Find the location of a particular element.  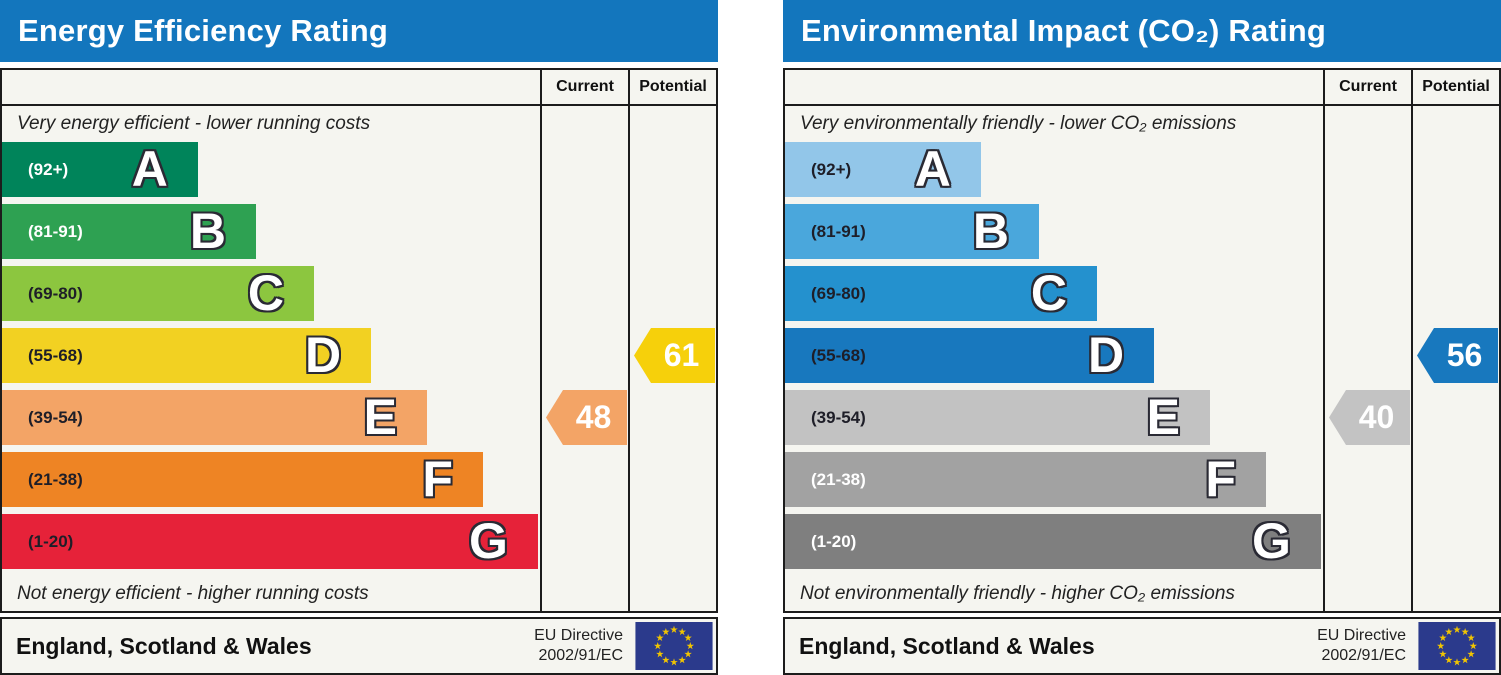

band-row-c: (69-80) C is located at coordinates (1054, 296).